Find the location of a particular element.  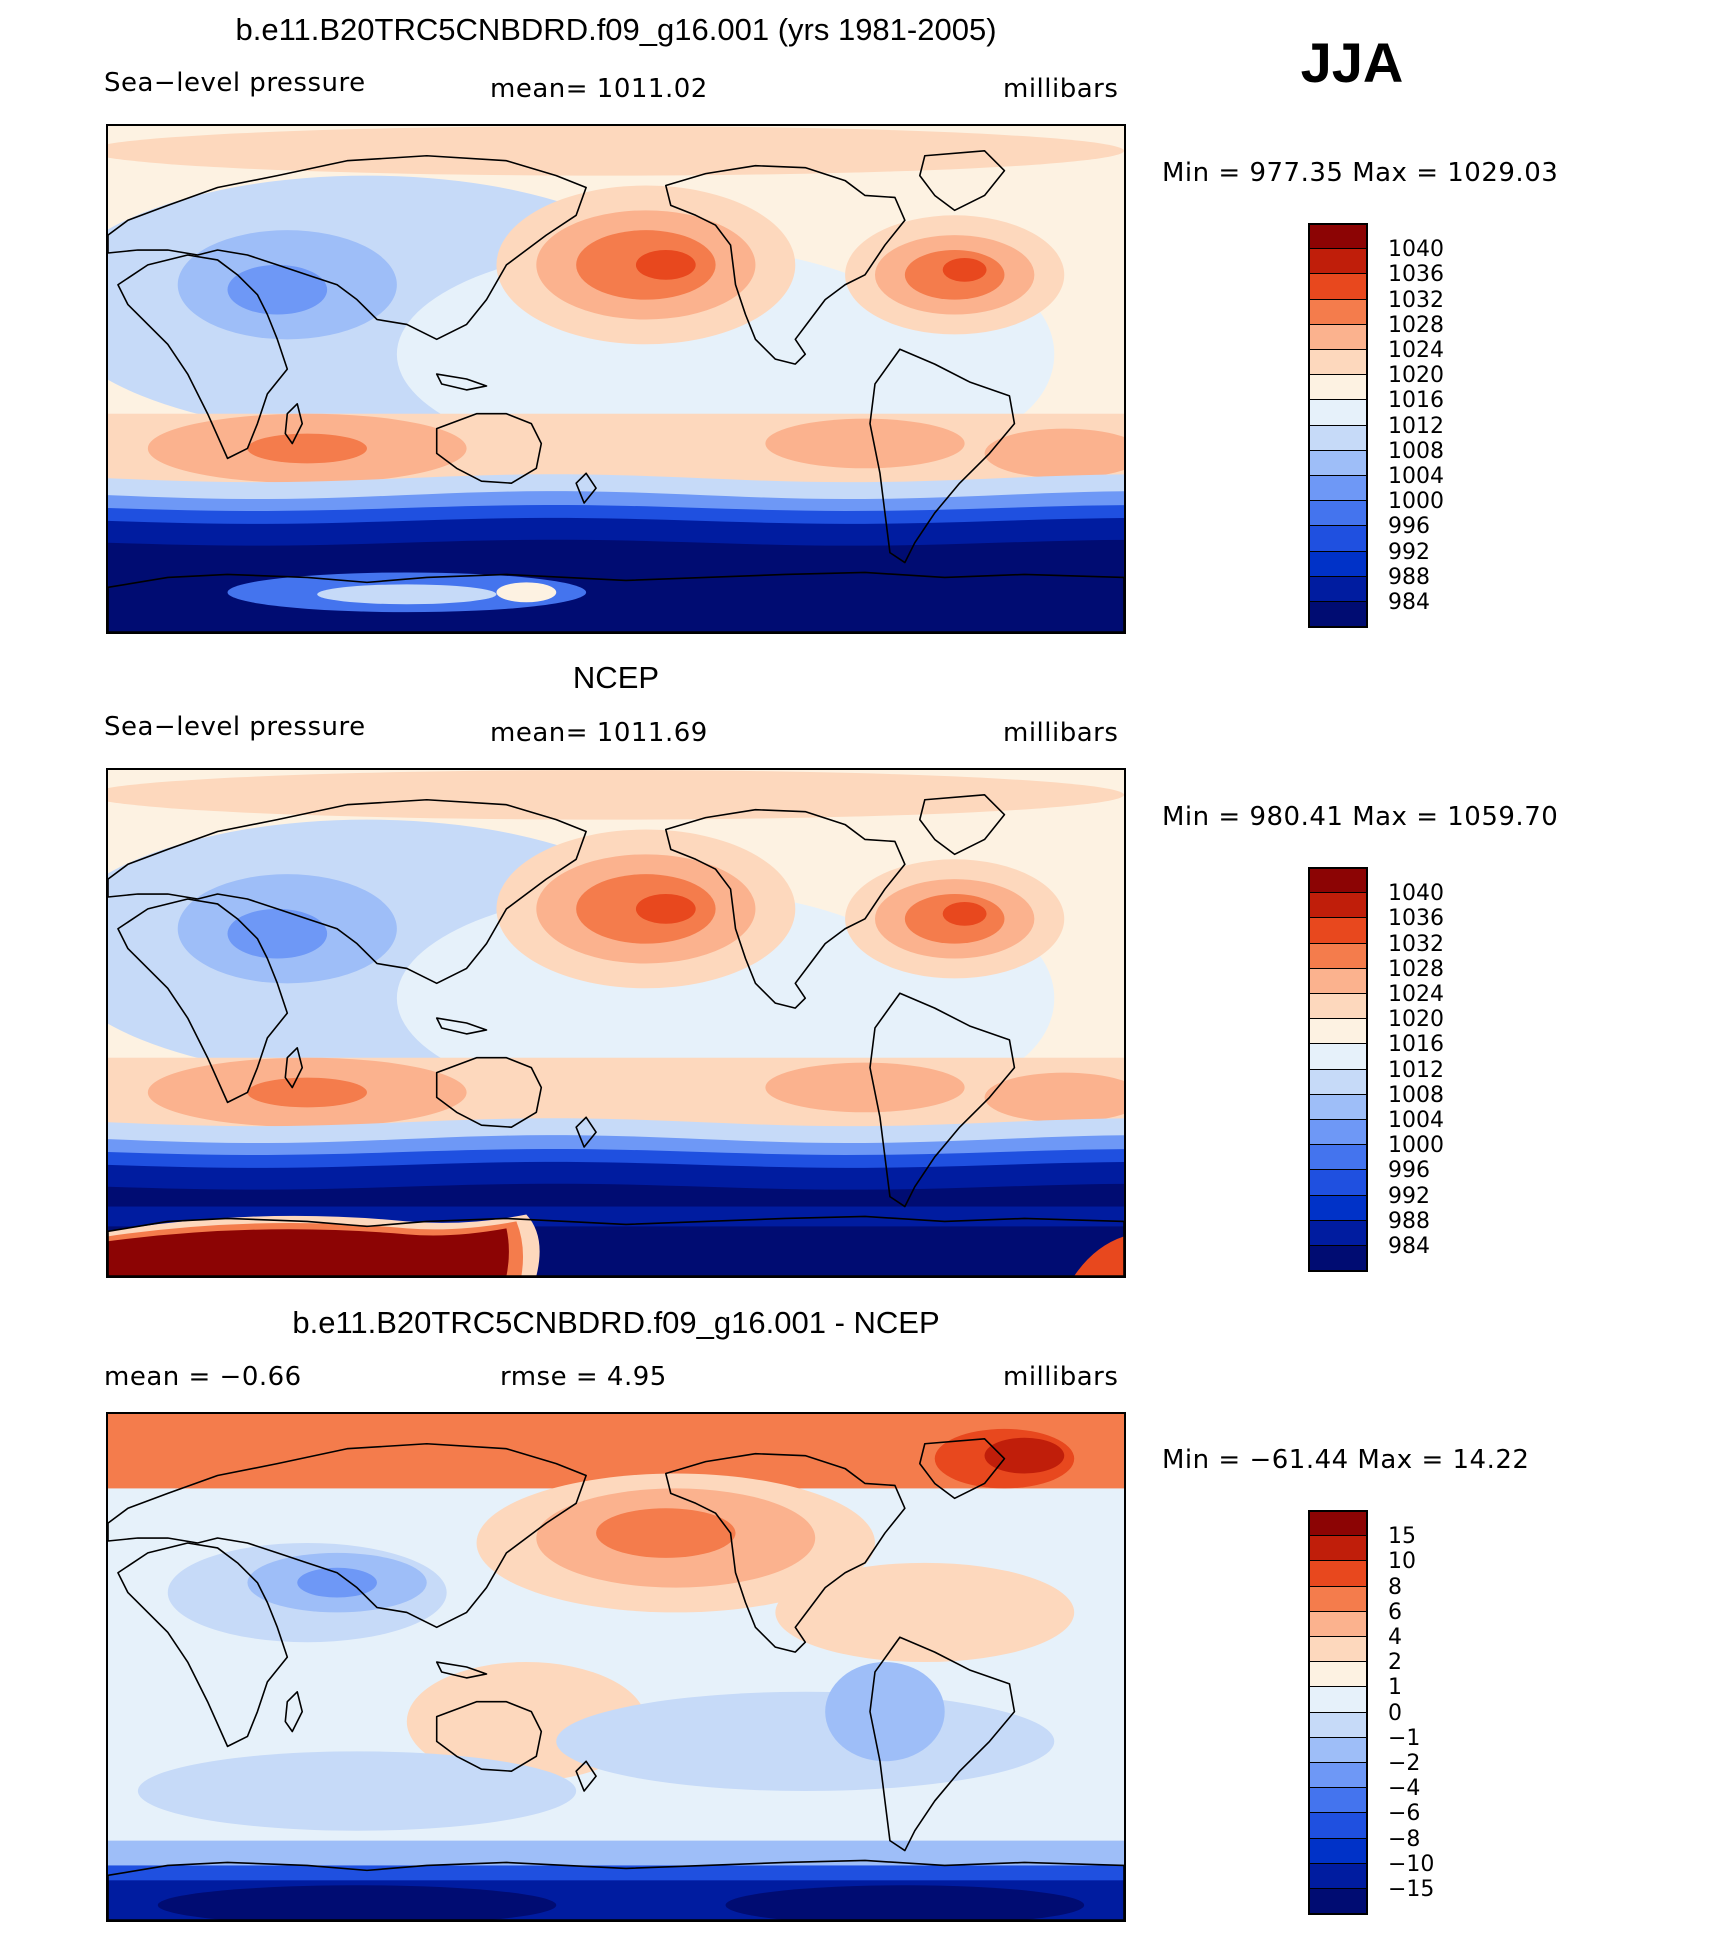

colorbar-label: 1036 is located at coordinates (1416, 919).